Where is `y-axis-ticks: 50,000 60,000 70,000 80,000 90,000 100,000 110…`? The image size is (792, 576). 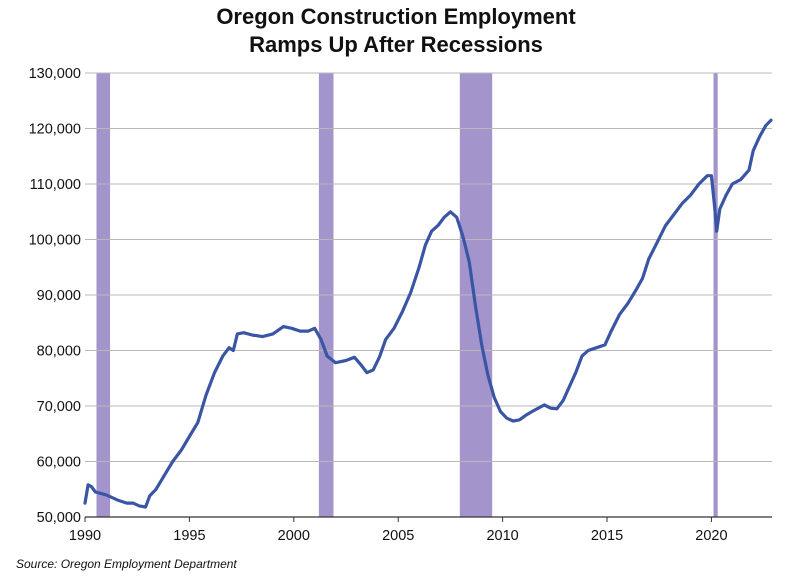
y-axis-ticks: 50,000 60,000 70,000 80,000 90,000 100,000 110… is located at coordinates (55, 296).